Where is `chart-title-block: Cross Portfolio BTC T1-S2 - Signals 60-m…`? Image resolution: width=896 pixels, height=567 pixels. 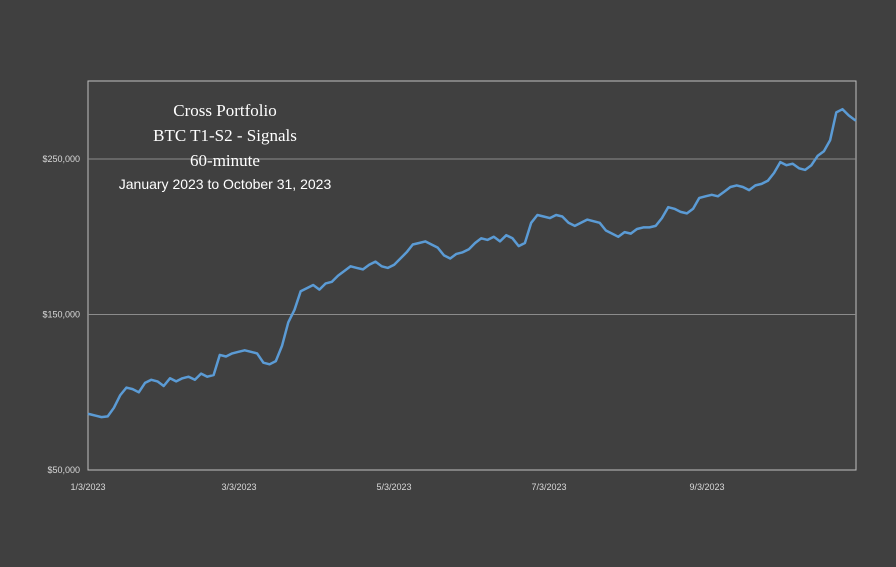 chart-title-block: Cross Portfolio BTC T1-S2 - Signals 60-m… is located at coordinates (225, 146).